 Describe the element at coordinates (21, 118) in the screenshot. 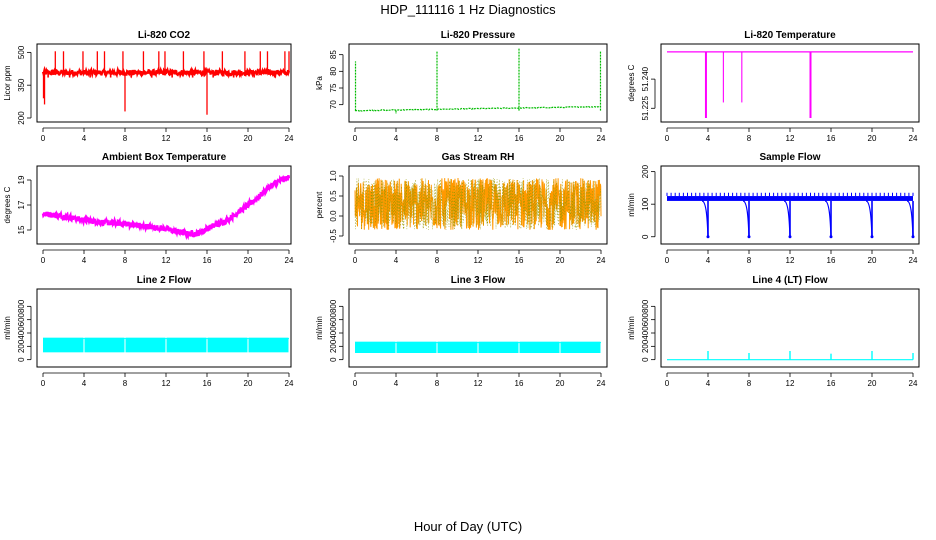

I see `y-tick-label-1: 200` at that location.